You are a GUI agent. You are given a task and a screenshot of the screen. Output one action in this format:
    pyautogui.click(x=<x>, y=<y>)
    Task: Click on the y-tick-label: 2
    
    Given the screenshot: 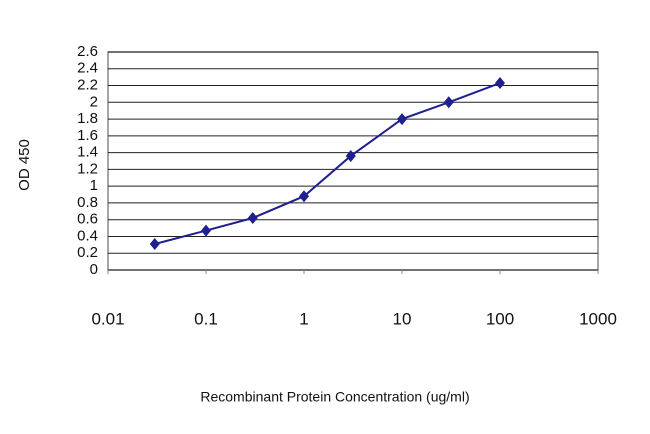 What is the action you would take?
    pyautogui.click(x=94, y=101)
    